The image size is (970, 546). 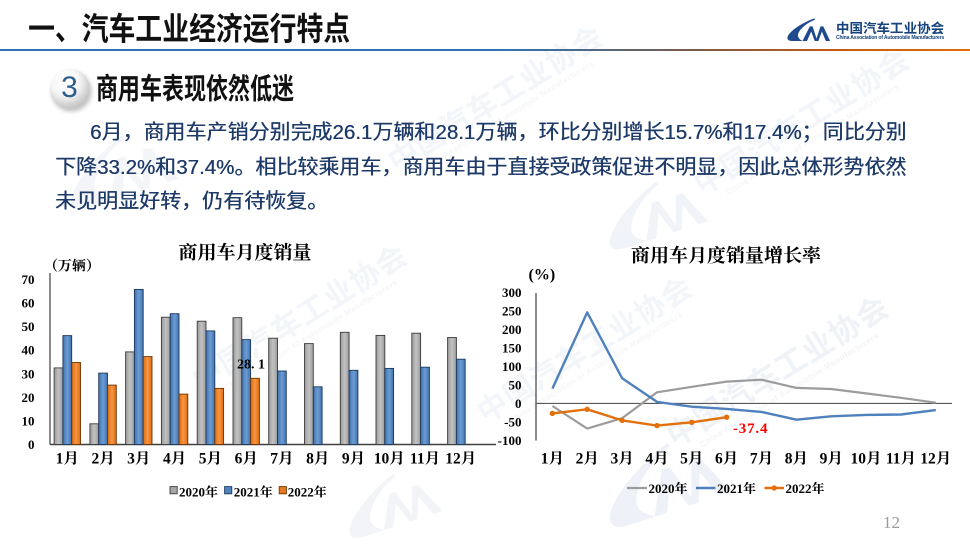 I want to click on svg-text: 10, so click(x=28, y=420).